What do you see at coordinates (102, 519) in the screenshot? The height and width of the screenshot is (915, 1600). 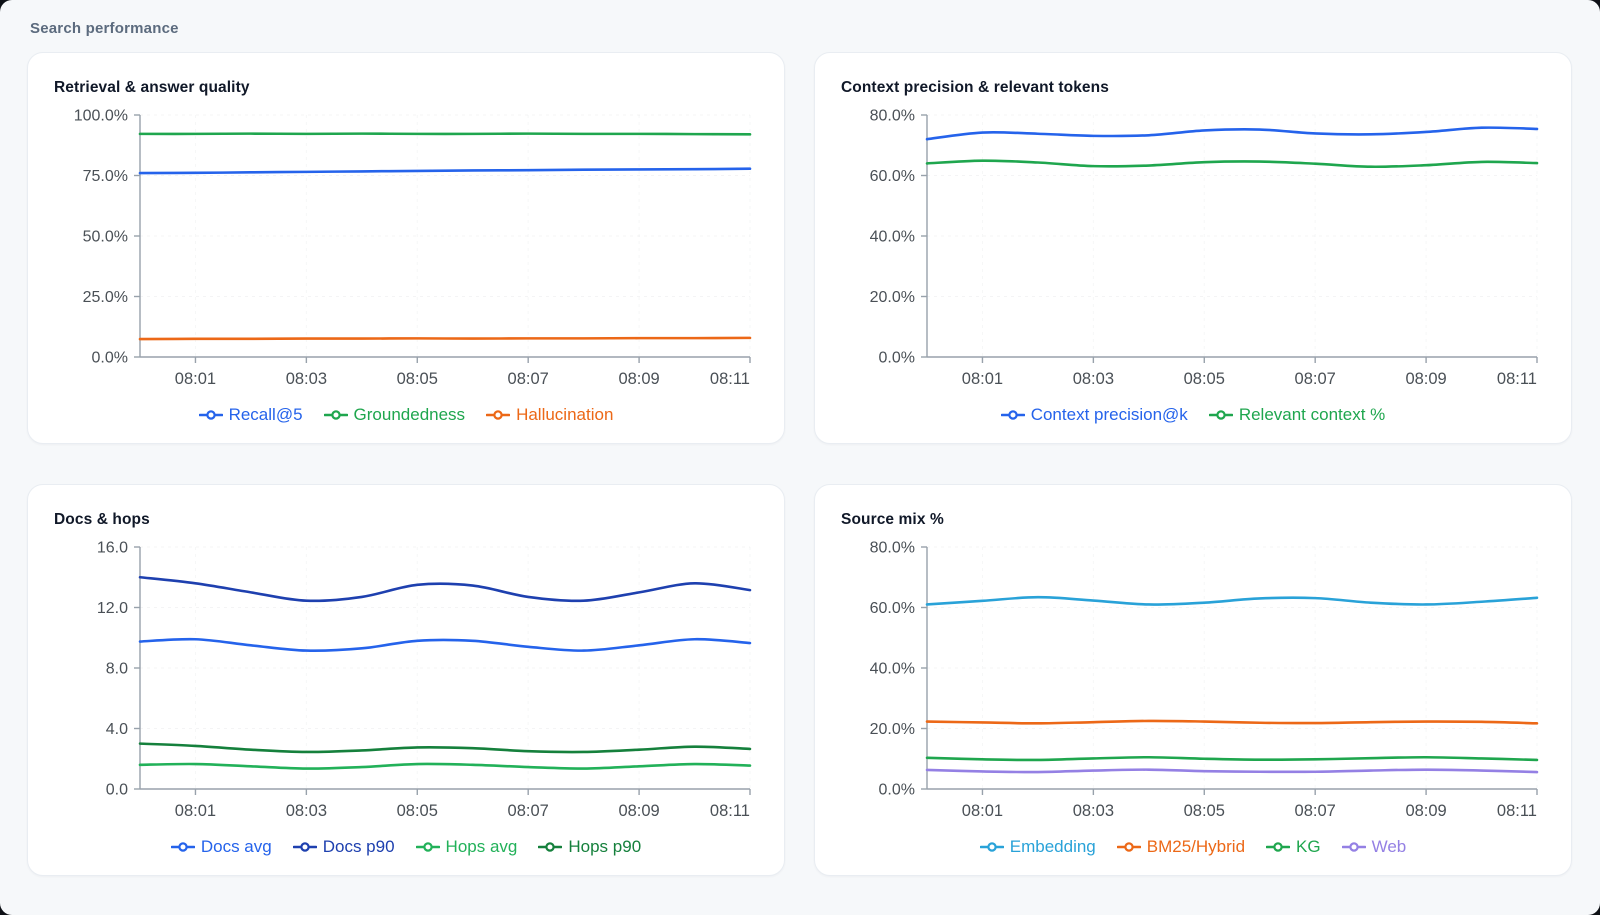 I see `chart-title: Docs & hops` at bounding box center [102, 519].